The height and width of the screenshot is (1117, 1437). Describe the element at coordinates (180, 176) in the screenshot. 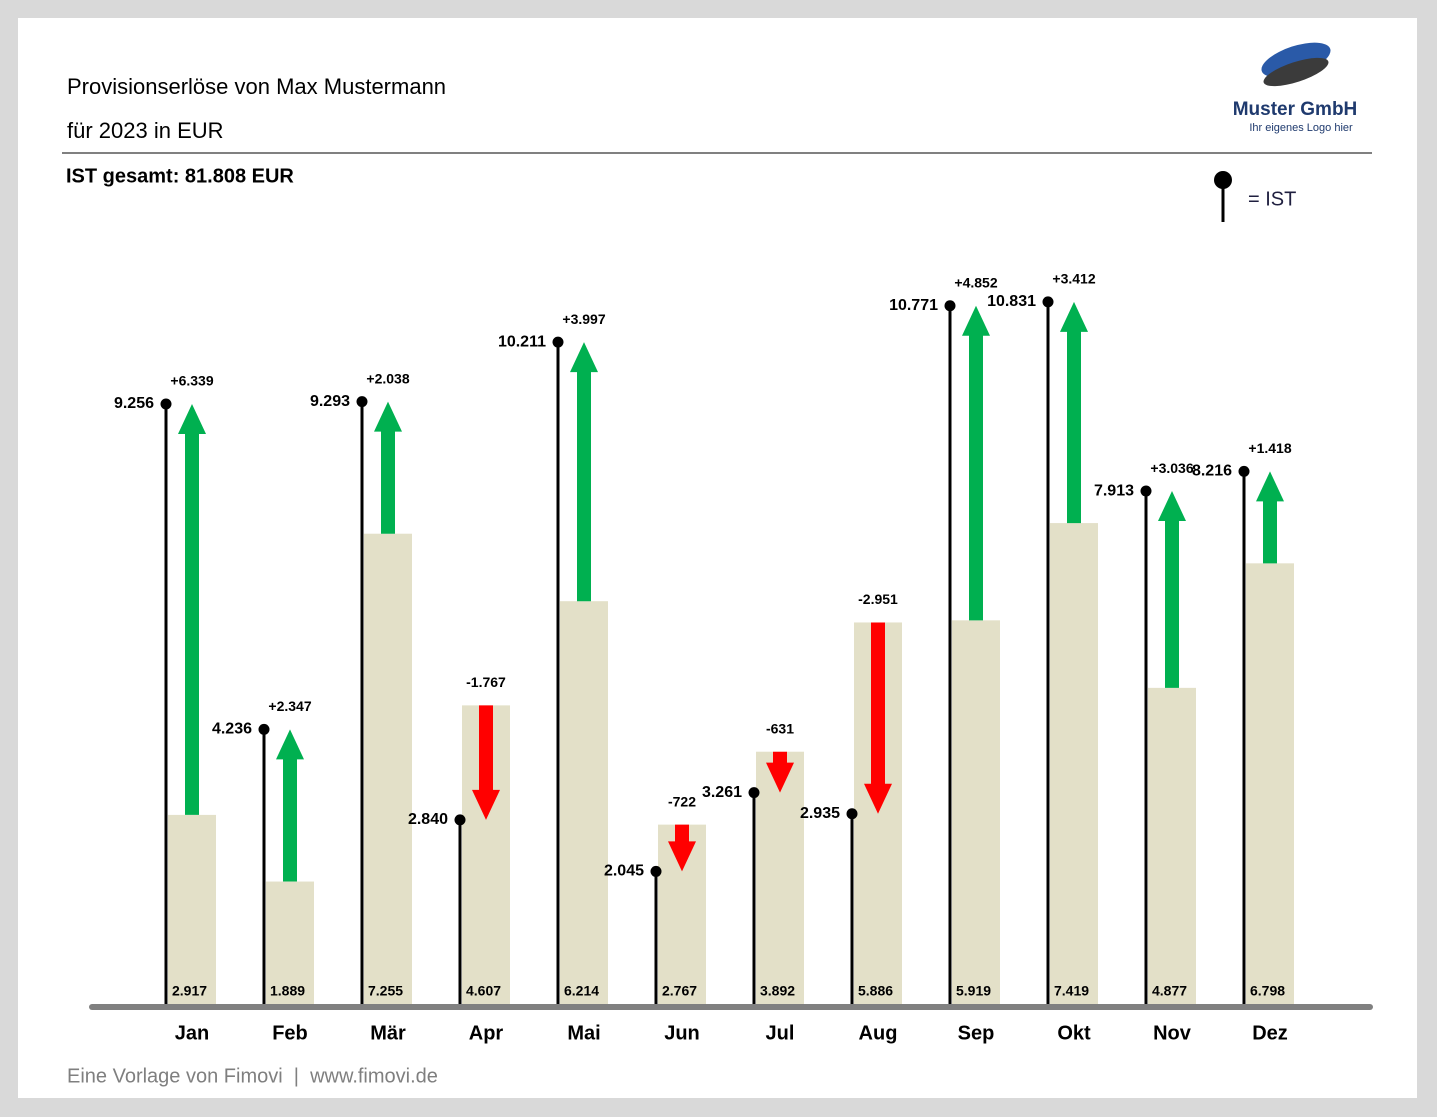

I see `total-label: IST gesamt: 81.808 EUR` at that location.